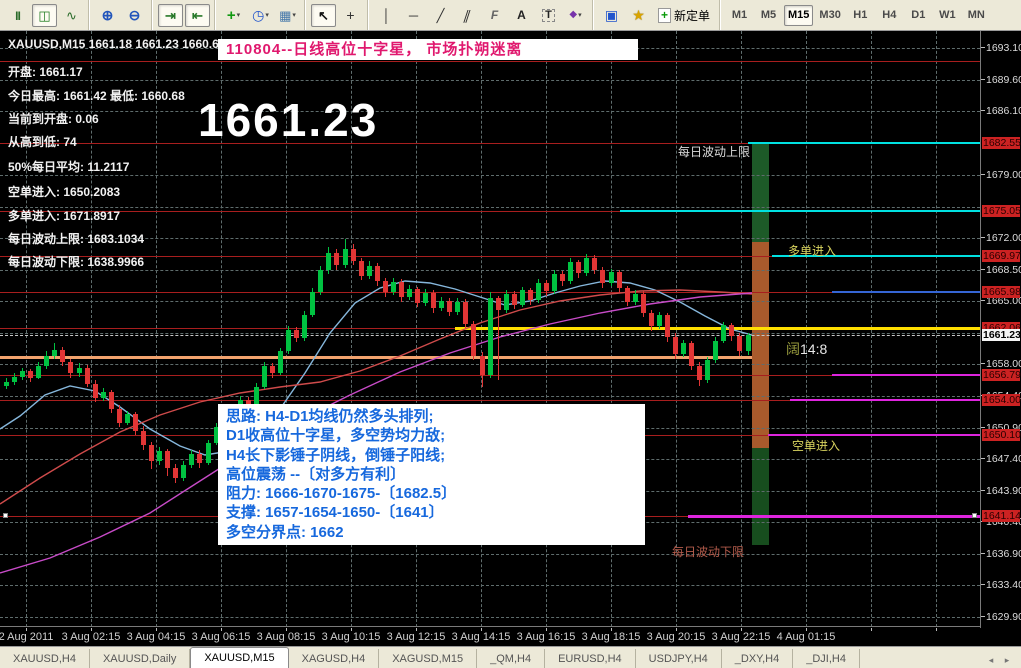 This screenshot has height=668, width=1021. I want to click on time-tick-label: 3 Aug 10:15, so click(351, 637).